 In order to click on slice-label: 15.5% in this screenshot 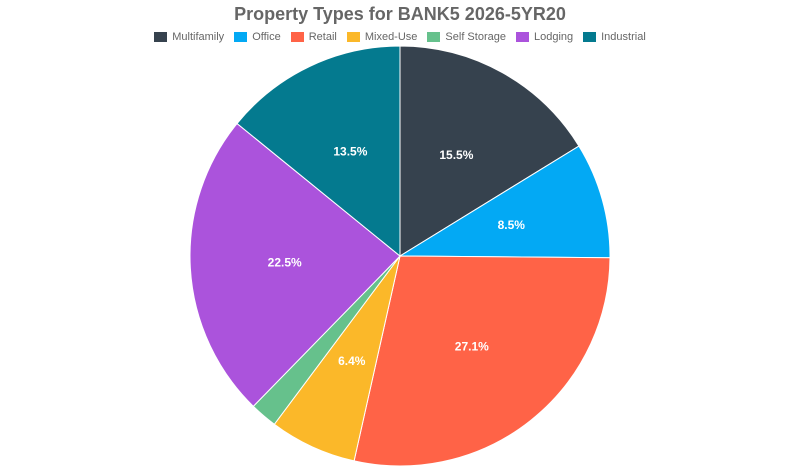, I will do `click(456, 155)`.